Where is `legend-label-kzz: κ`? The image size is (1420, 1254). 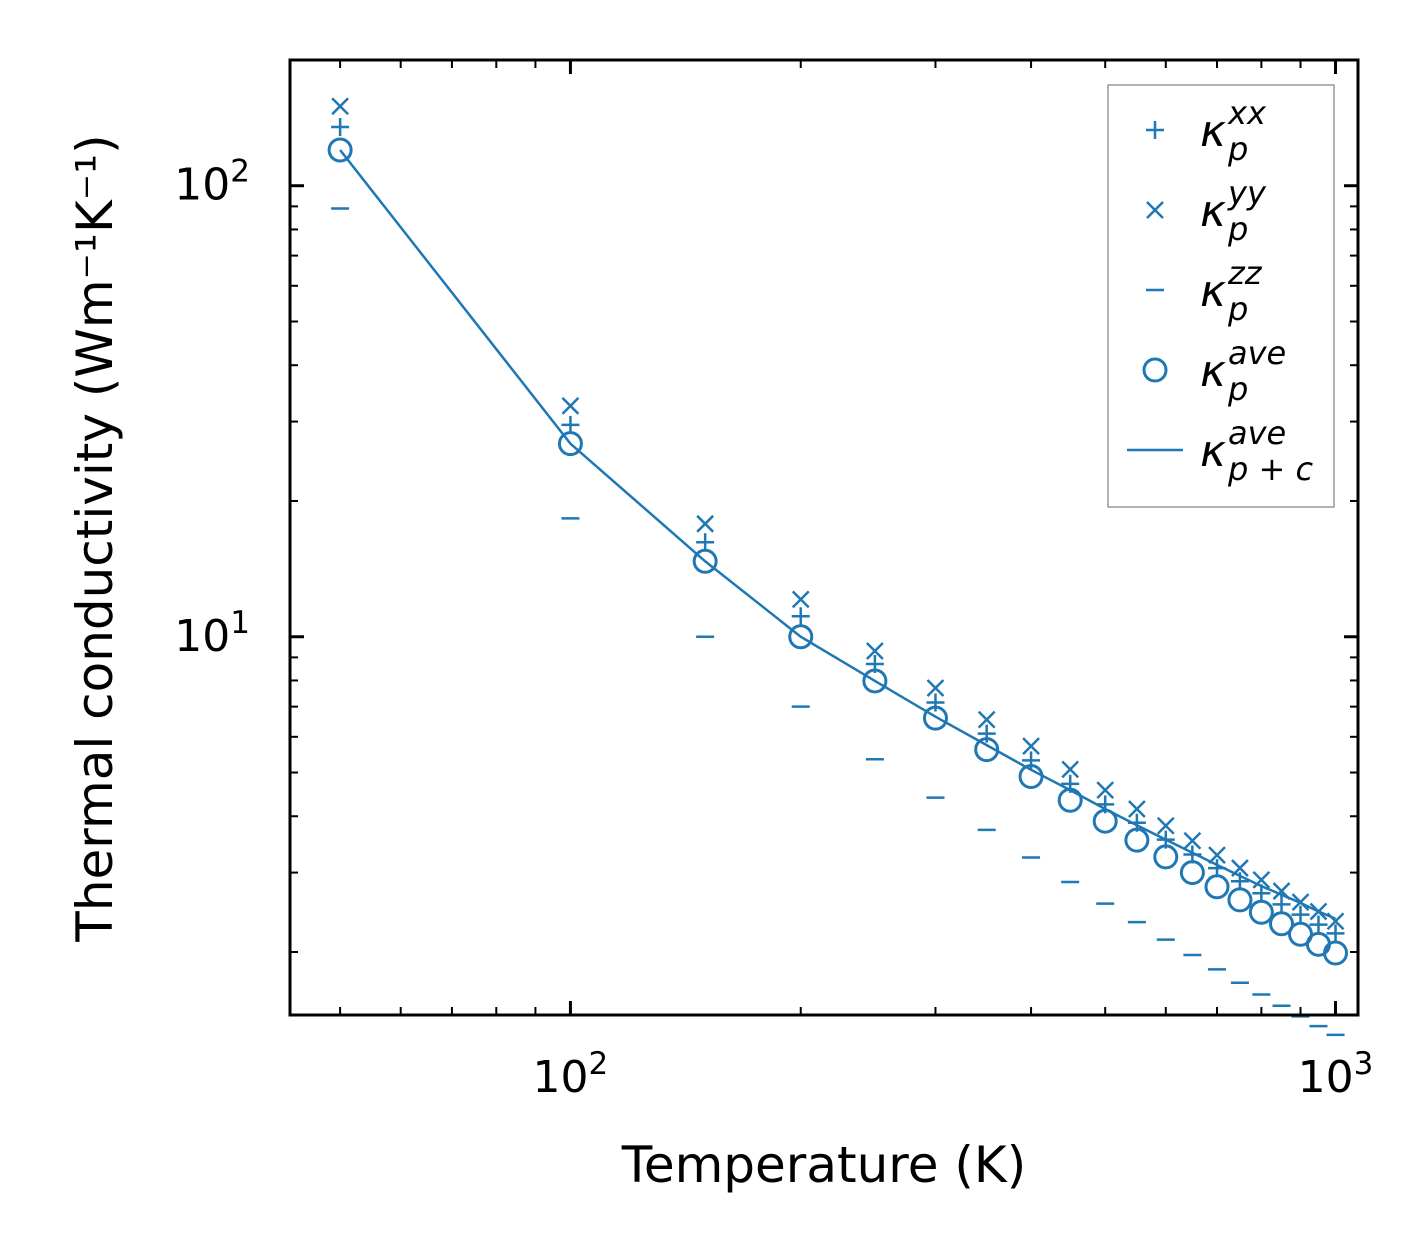
legend-label-kzz: κ is located at coordinates (1213, 291).